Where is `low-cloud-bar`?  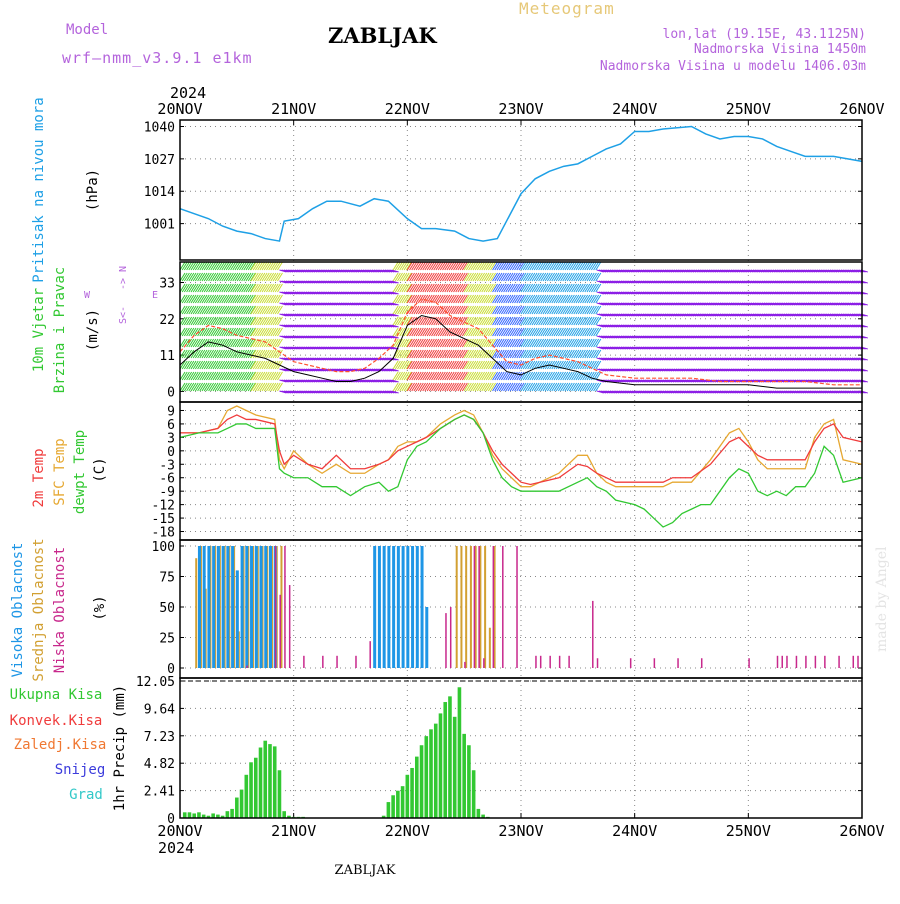 low-cloud-bar is located at coordinates (559, 661).